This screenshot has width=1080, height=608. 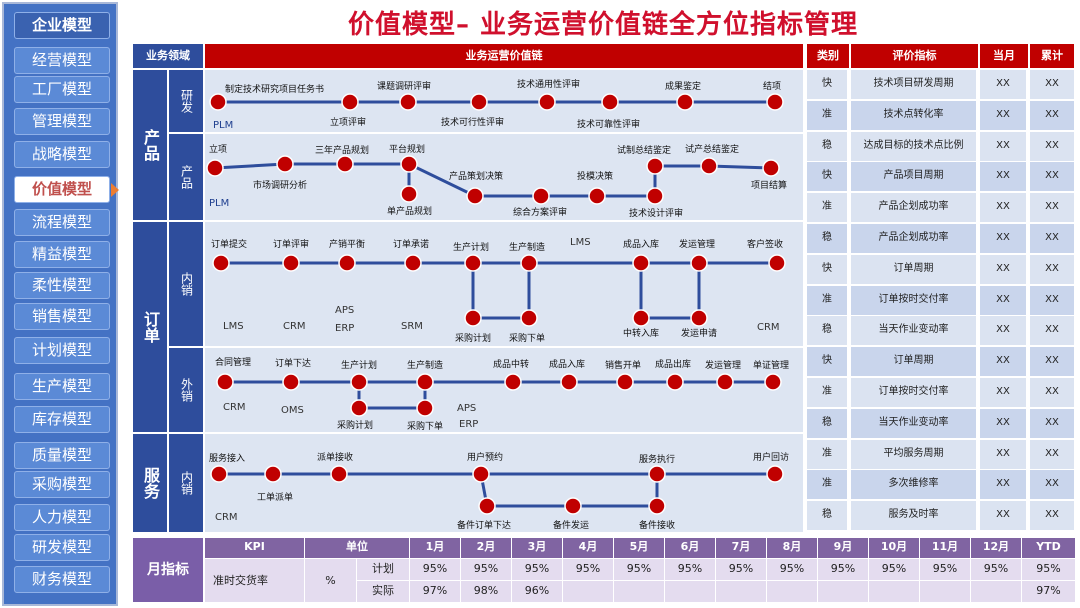 I want to click on active-indicator-icon, so click(x=115, y=190).